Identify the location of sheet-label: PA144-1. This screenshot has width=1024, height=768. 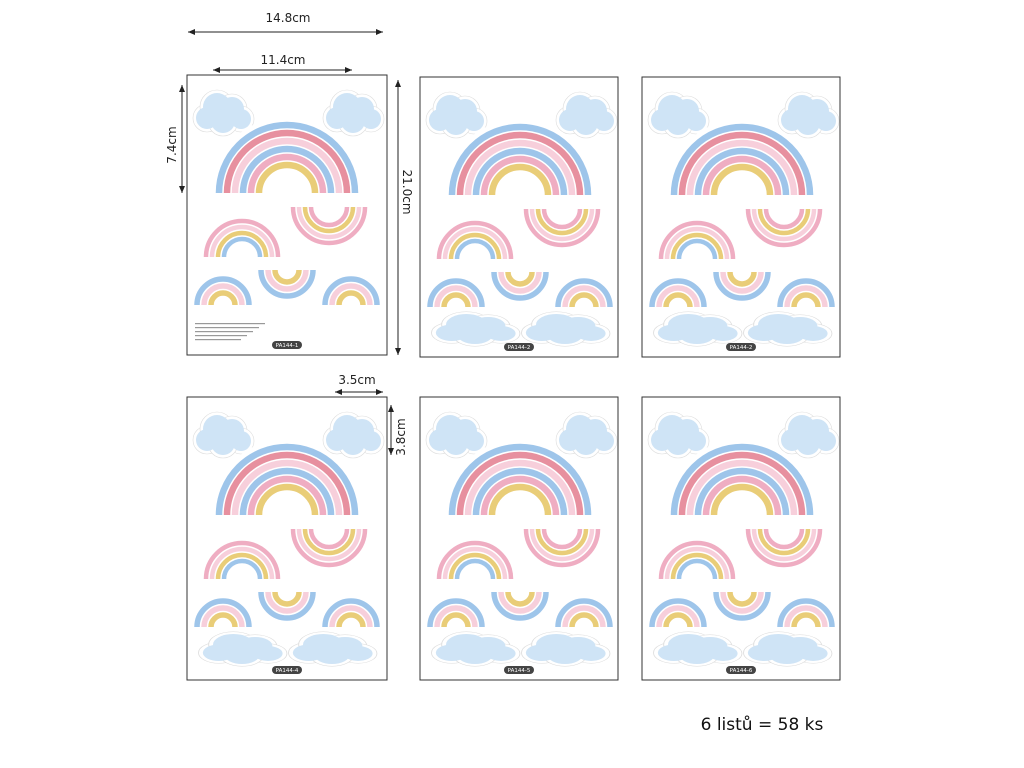
(287, 346).